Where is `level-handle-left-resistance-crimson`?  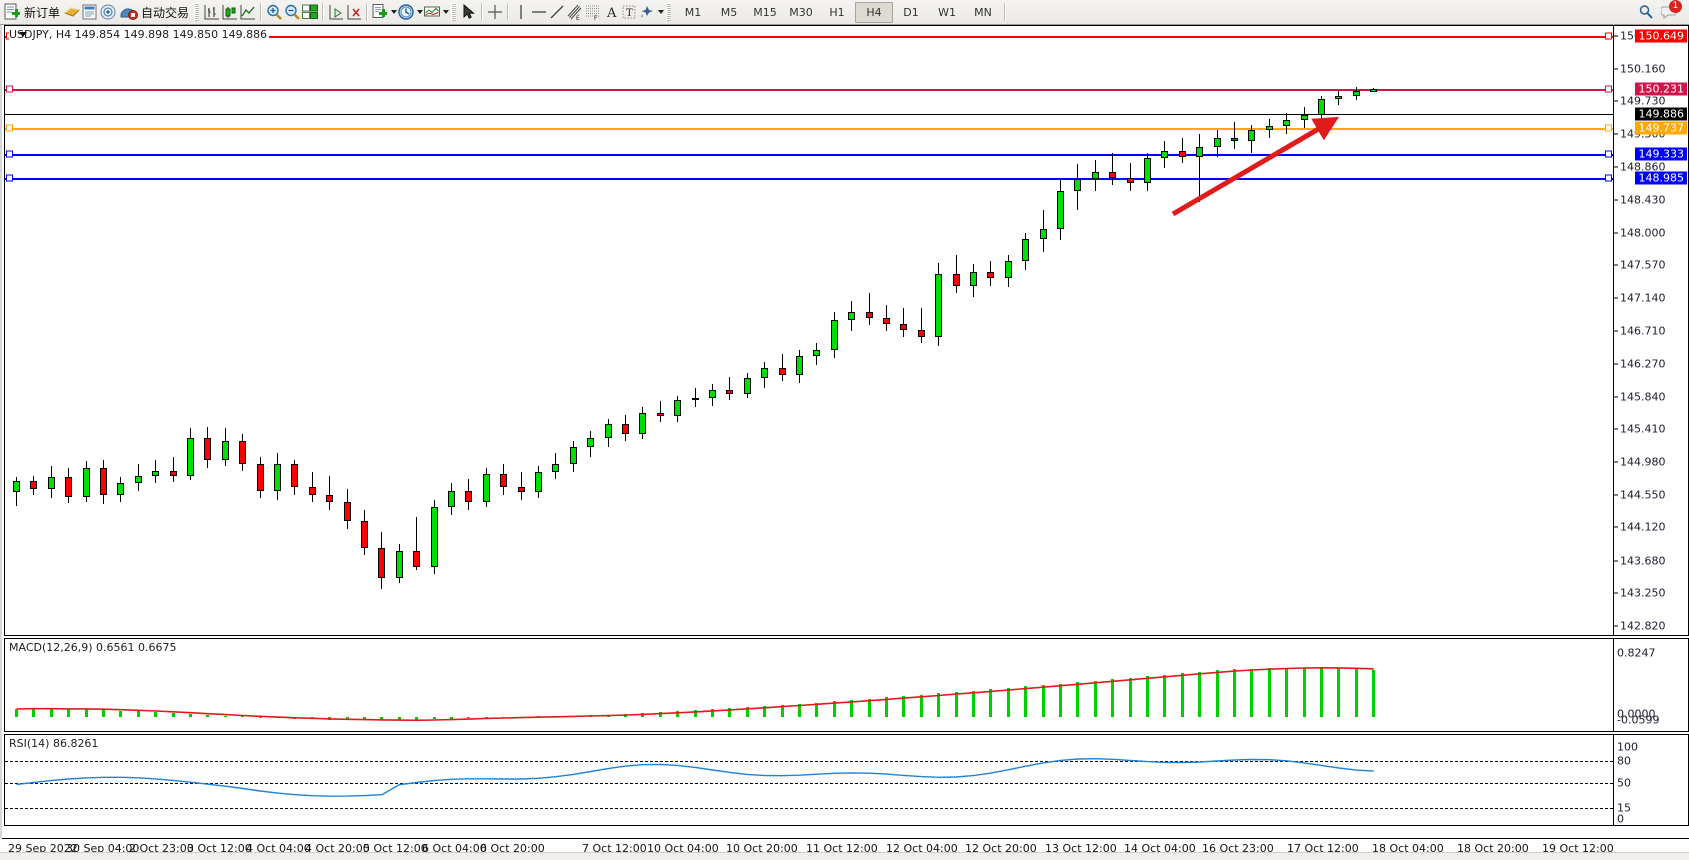
level-handle-left-resistance-crimson is located at coordinates (9, 89).